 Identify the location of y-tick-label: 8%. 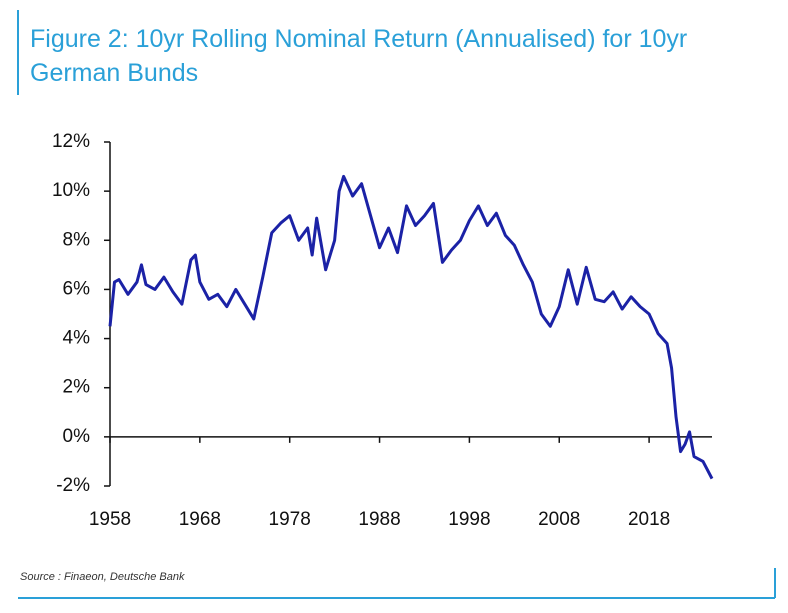
(77, 239).